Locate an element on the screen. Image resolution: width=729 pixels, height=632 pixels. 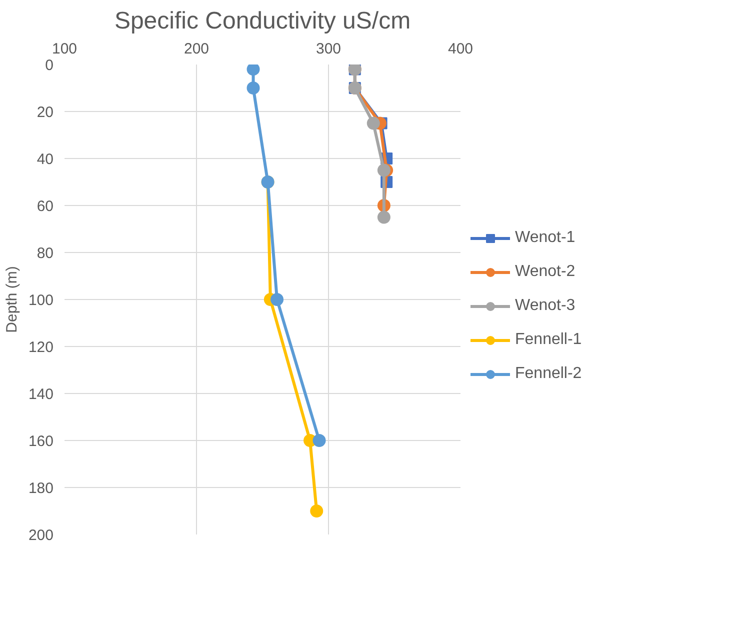
x-tick-label: 400 is located at coordinates (461, 49).